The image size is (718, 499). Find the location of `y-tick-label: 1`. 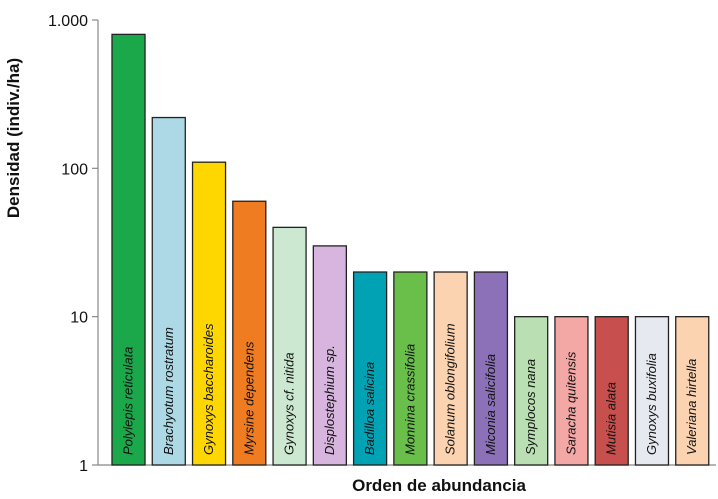

y-tick-label: 1 is located at coordinates (83, 466).